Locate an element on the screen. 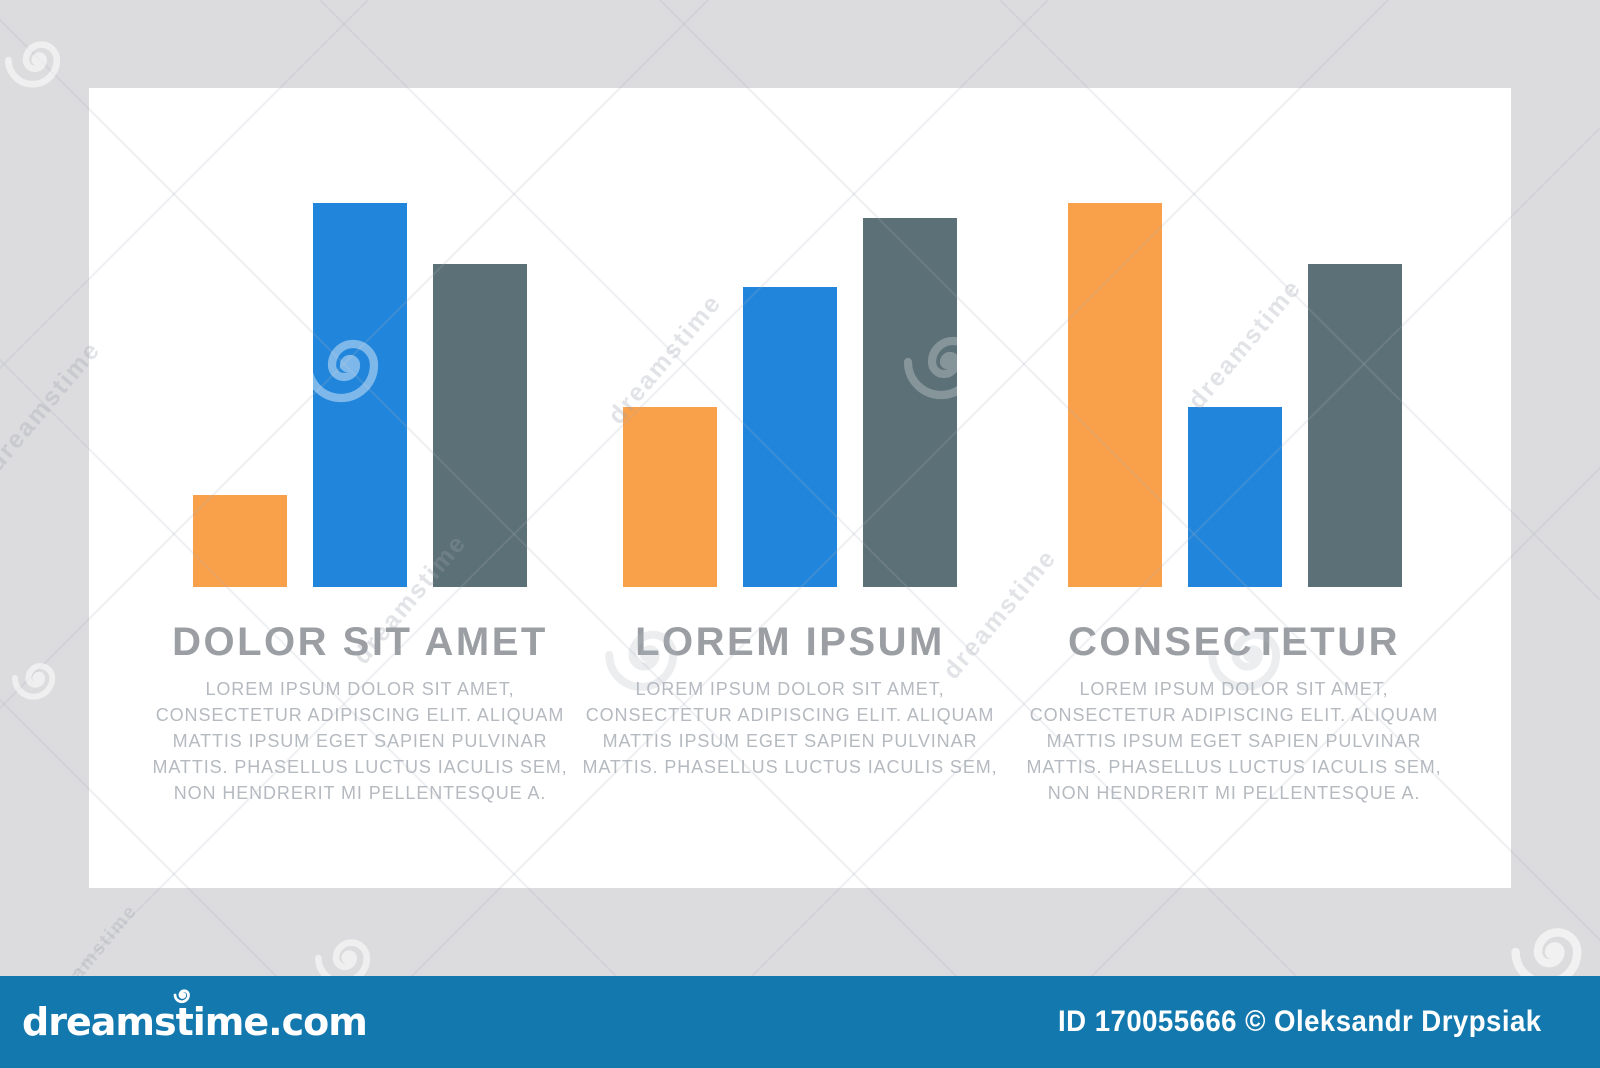  dreamstime-spiral-icon is located at coordinates (181, 996).